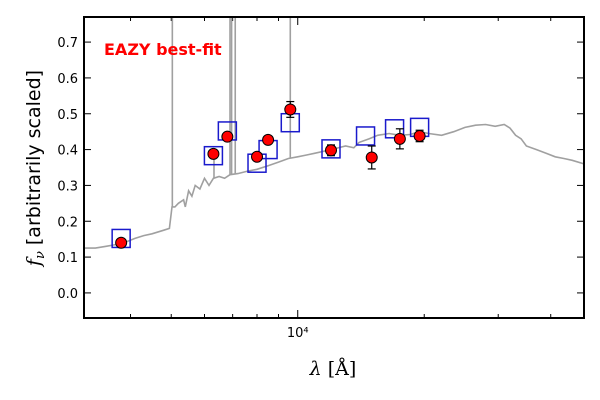  I want to click on y-tick-label: 0.0, so click(67, 294).